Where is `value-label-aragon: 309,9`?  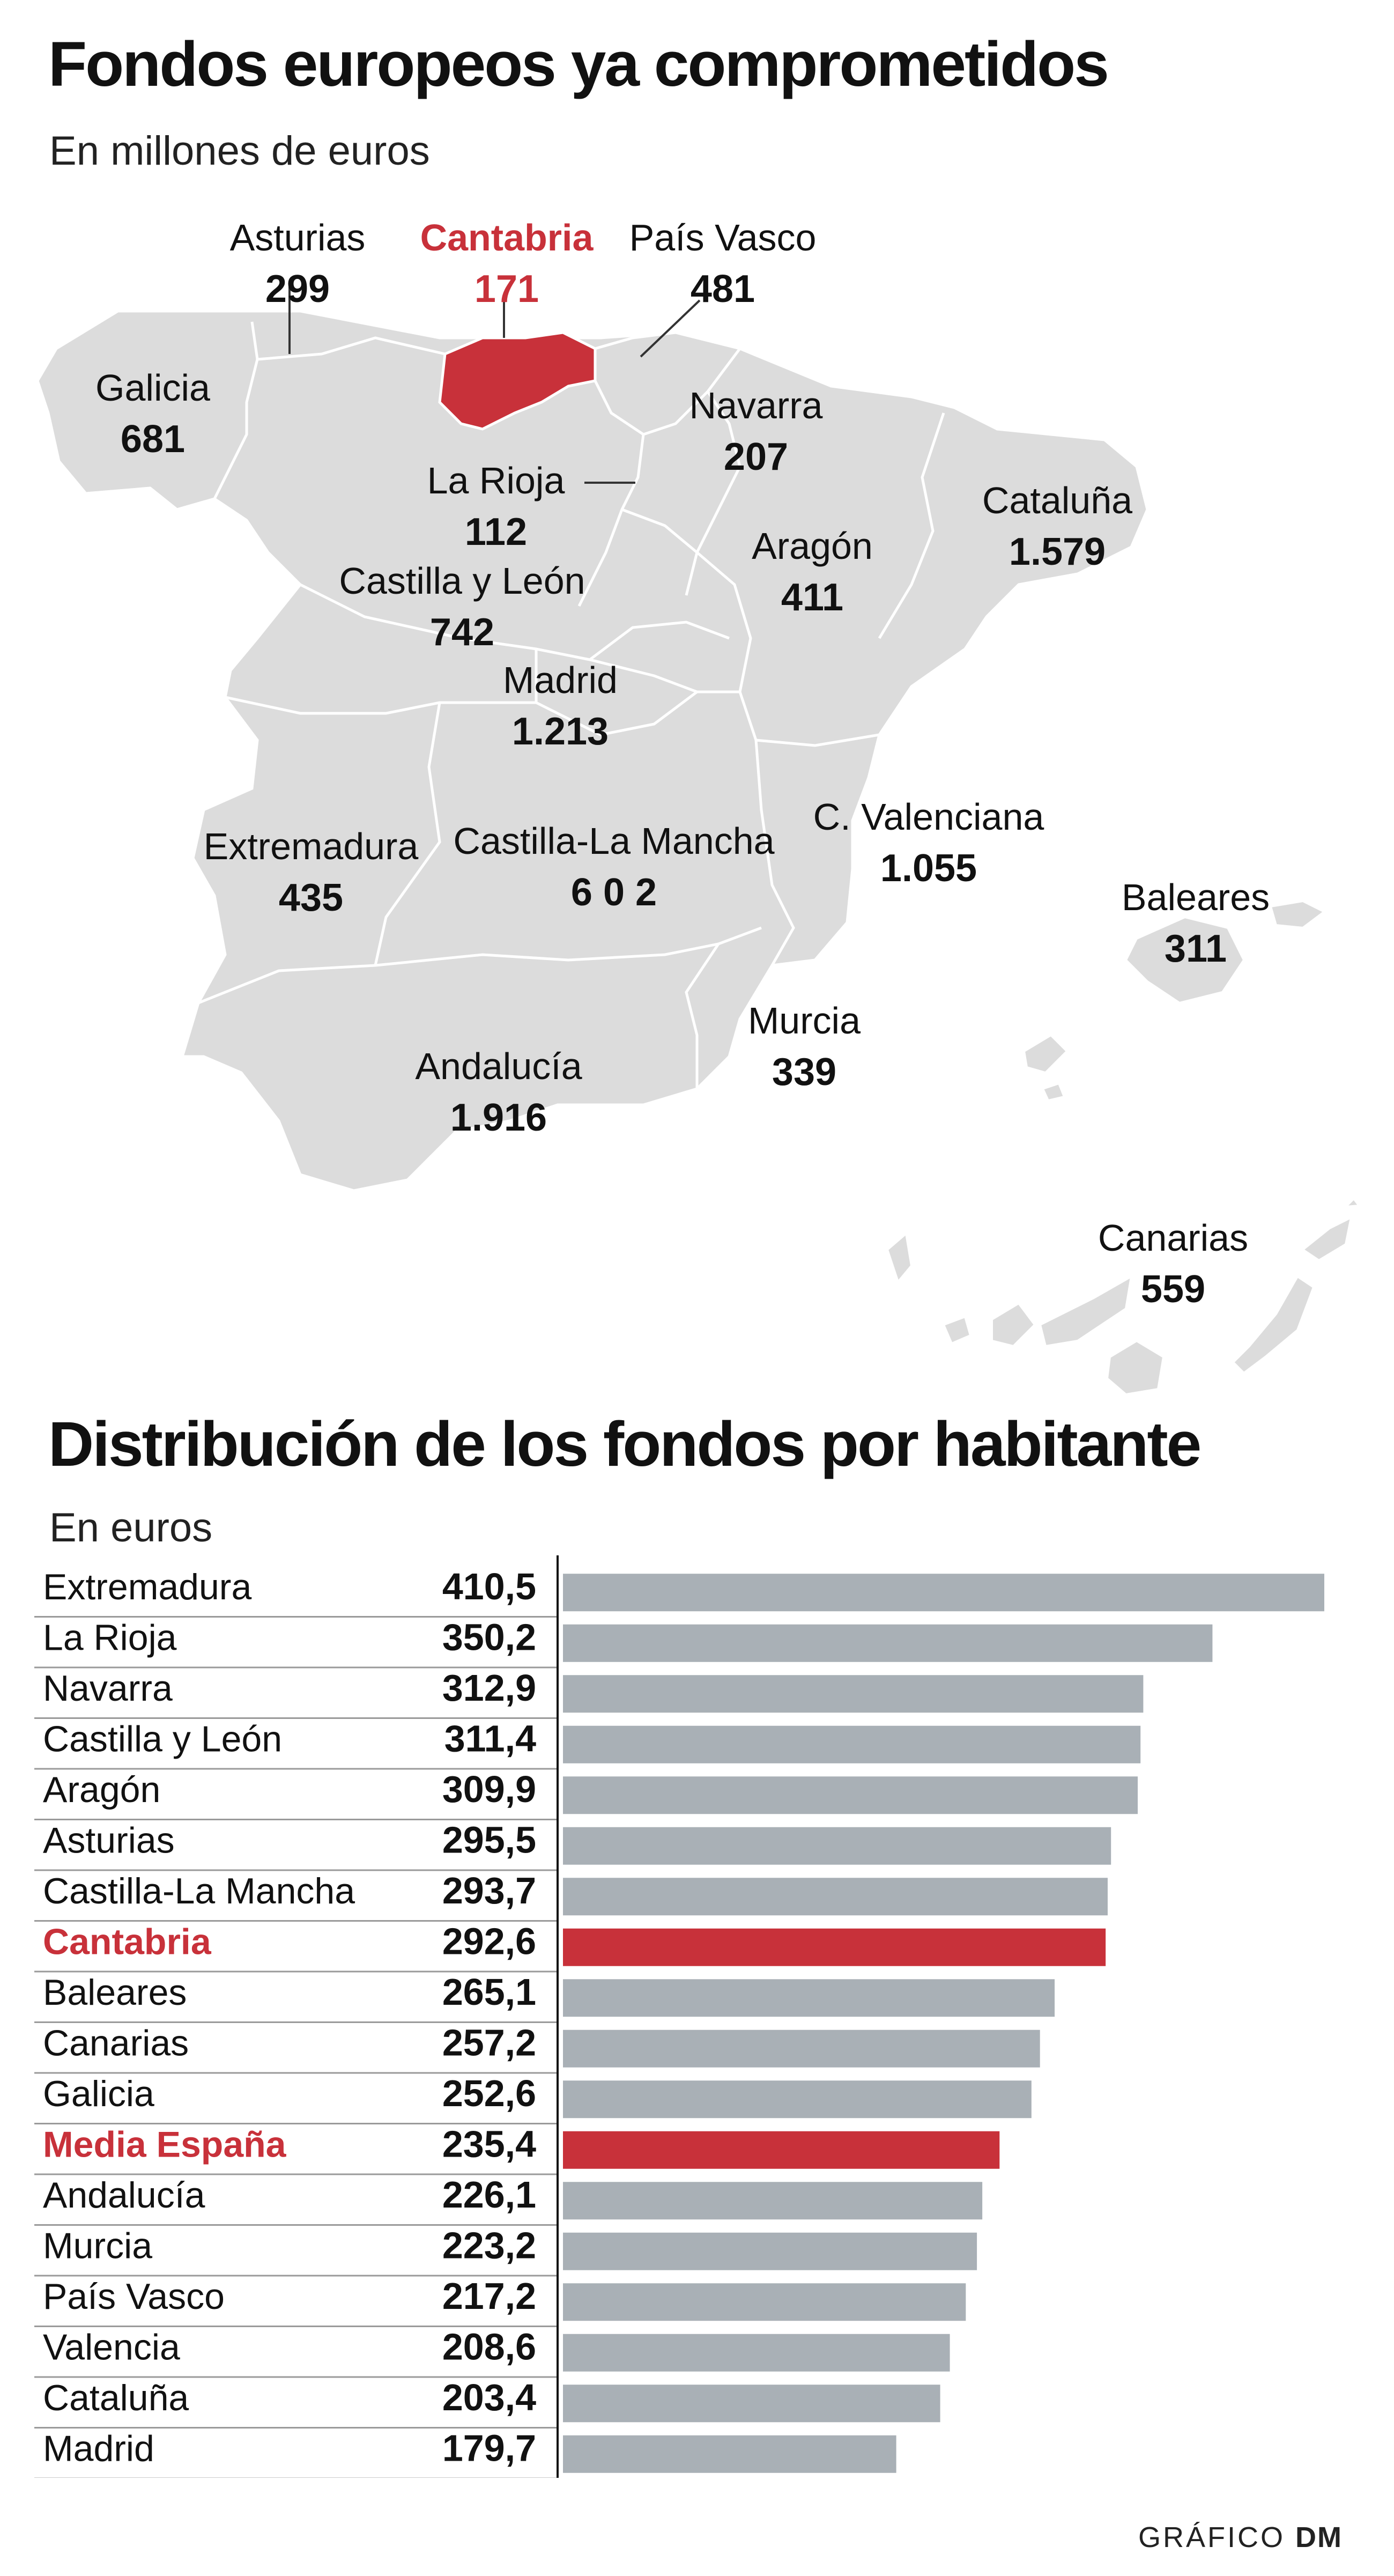 value-label-aragon: 309,9 is located at coordinates (489, 1789).